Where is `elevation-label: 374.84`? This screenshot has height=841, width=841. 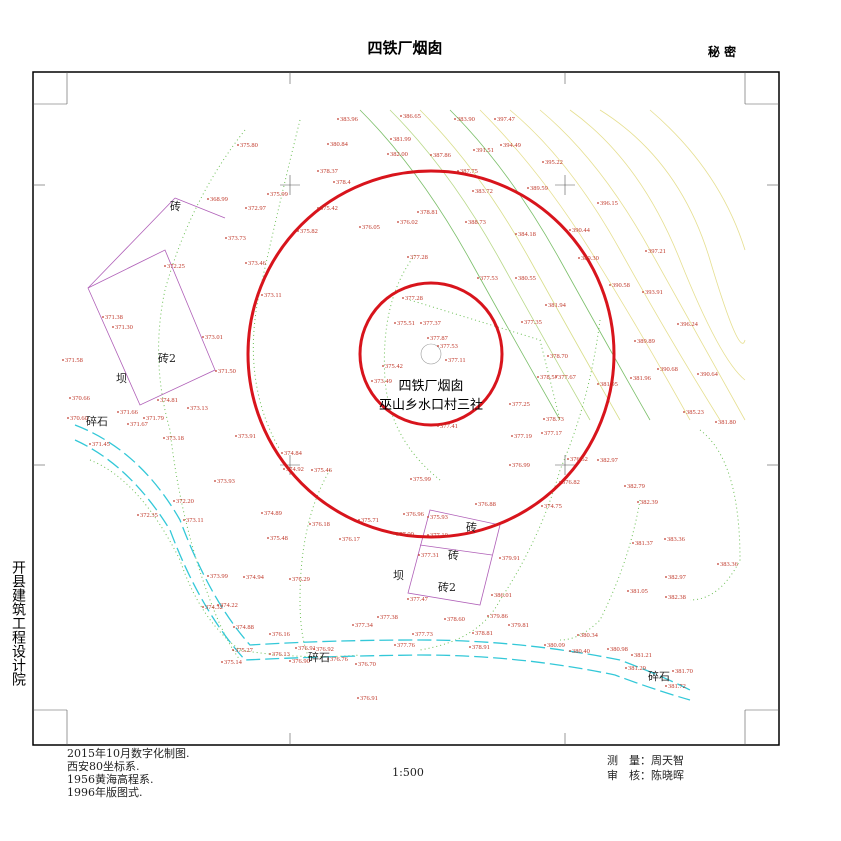
elevation-label: 374.84 is located at coordinates (293, 453).